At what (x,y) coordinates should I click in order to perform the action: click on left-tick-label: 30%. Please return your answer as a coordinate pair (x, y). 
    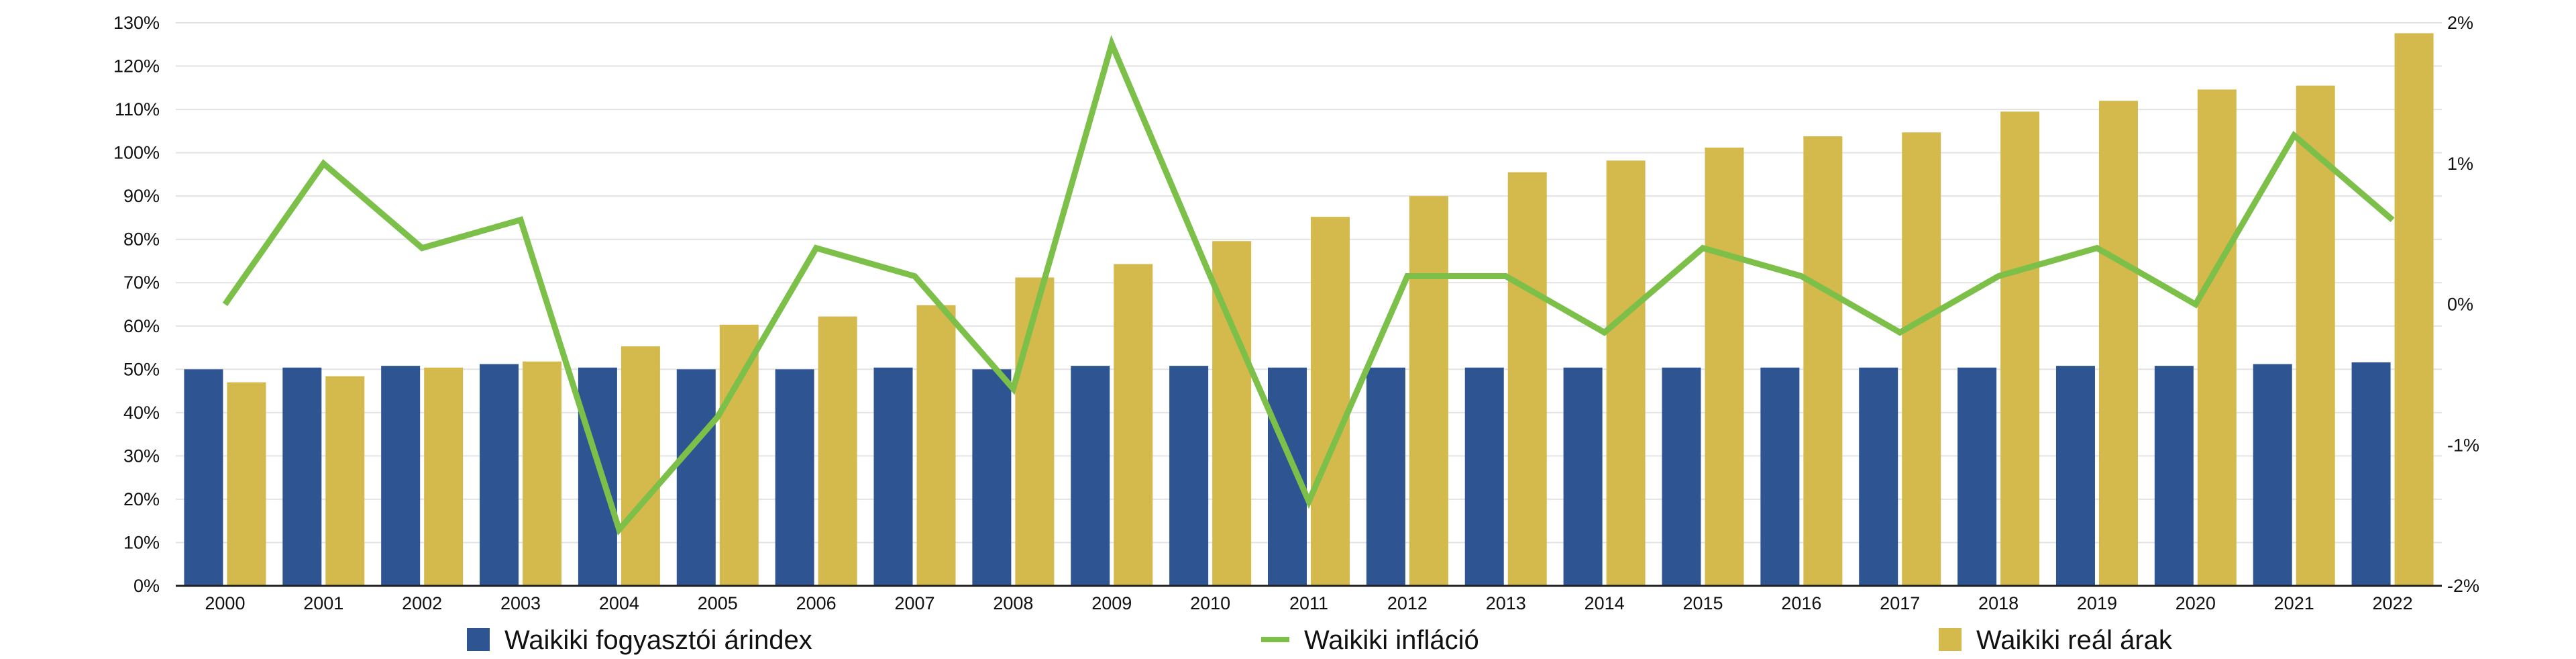
    Looking at the image, I should click on (141, 456).